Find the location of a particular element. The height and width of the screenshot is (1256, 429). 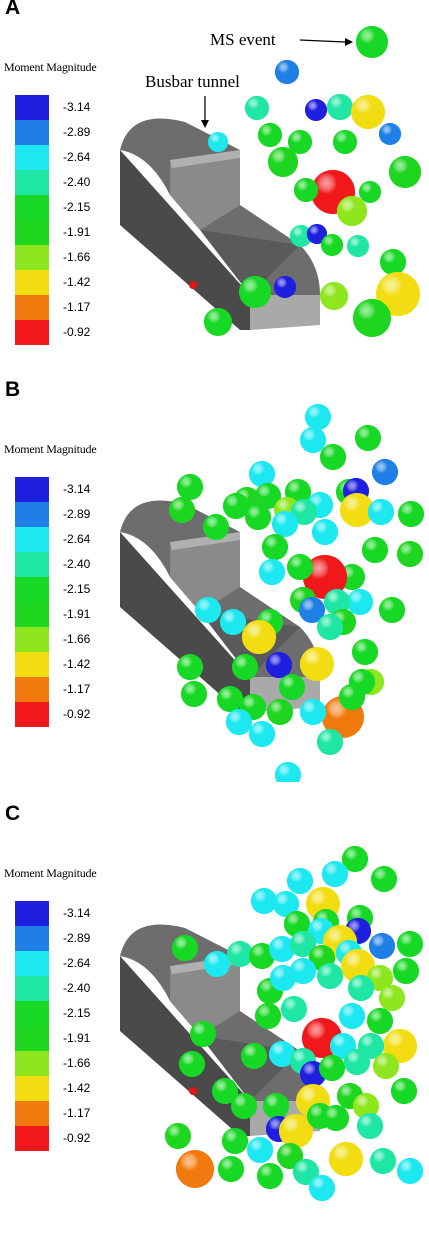

legend-row: -3.14 is located at coordinates (60, 489).